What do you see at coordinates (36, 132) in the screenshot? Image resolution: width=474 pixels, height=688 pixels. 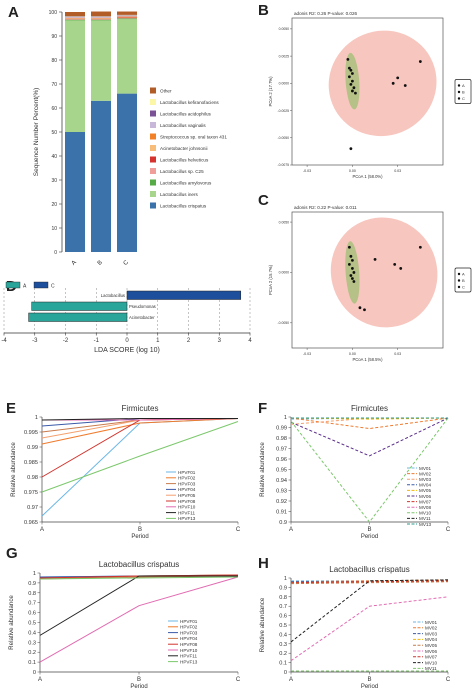 I see `a-y-axis-label: Sequence Number Percent(%)` at bounding box center [36, 132].